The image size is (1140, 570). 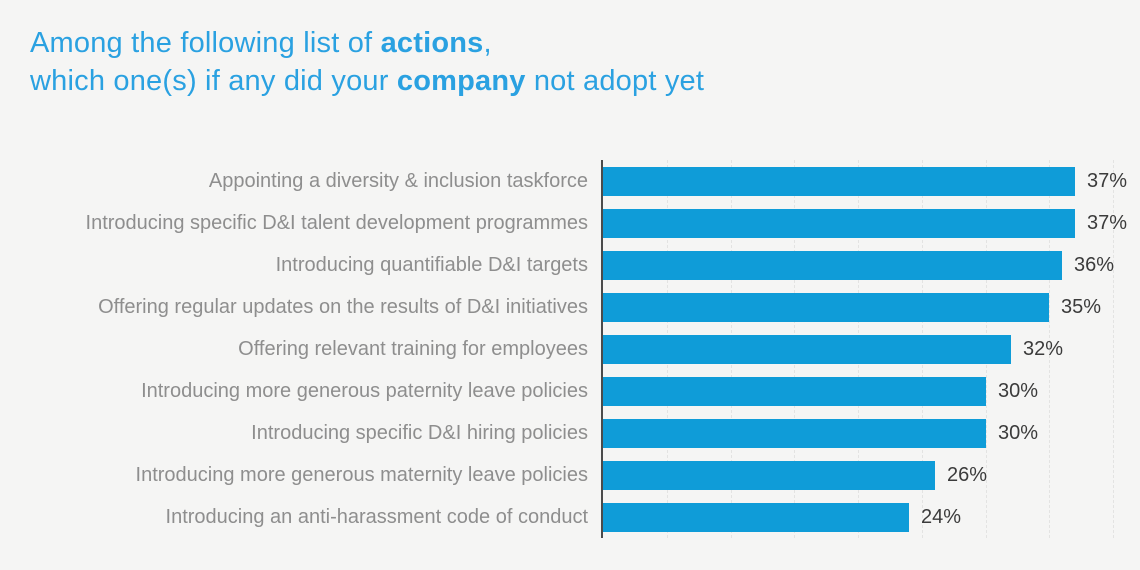 I want to click on bar-row: 32%, so click(x=871, y=349).